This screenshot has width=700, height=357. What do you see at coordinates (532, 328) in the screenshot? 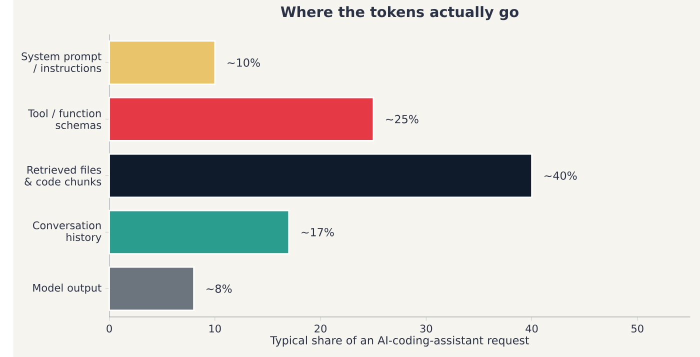
I see `x-tick-label: 40` at bounding box center [532, 328].